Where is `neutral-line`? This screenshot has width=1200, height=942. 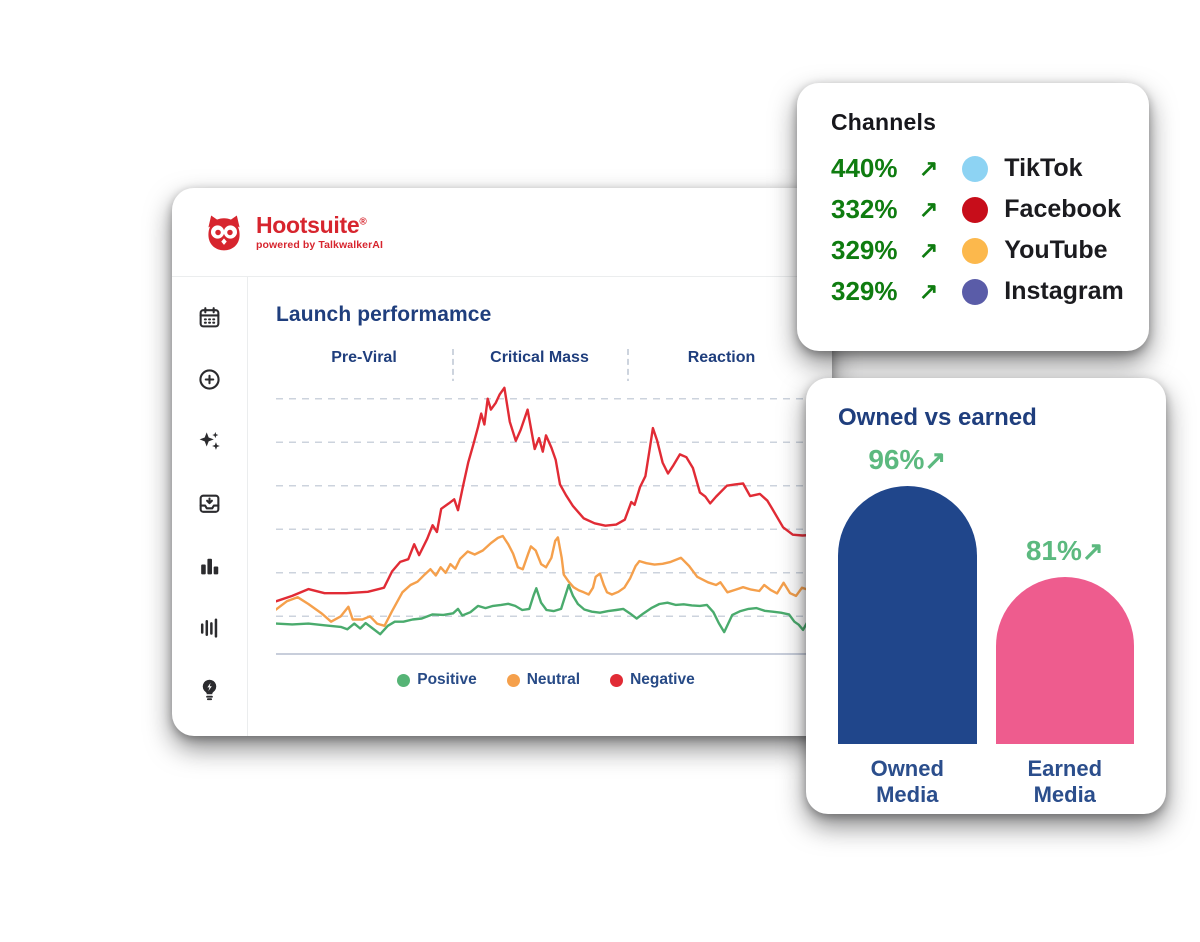 neutral-line is located at coordinates (546, 580).